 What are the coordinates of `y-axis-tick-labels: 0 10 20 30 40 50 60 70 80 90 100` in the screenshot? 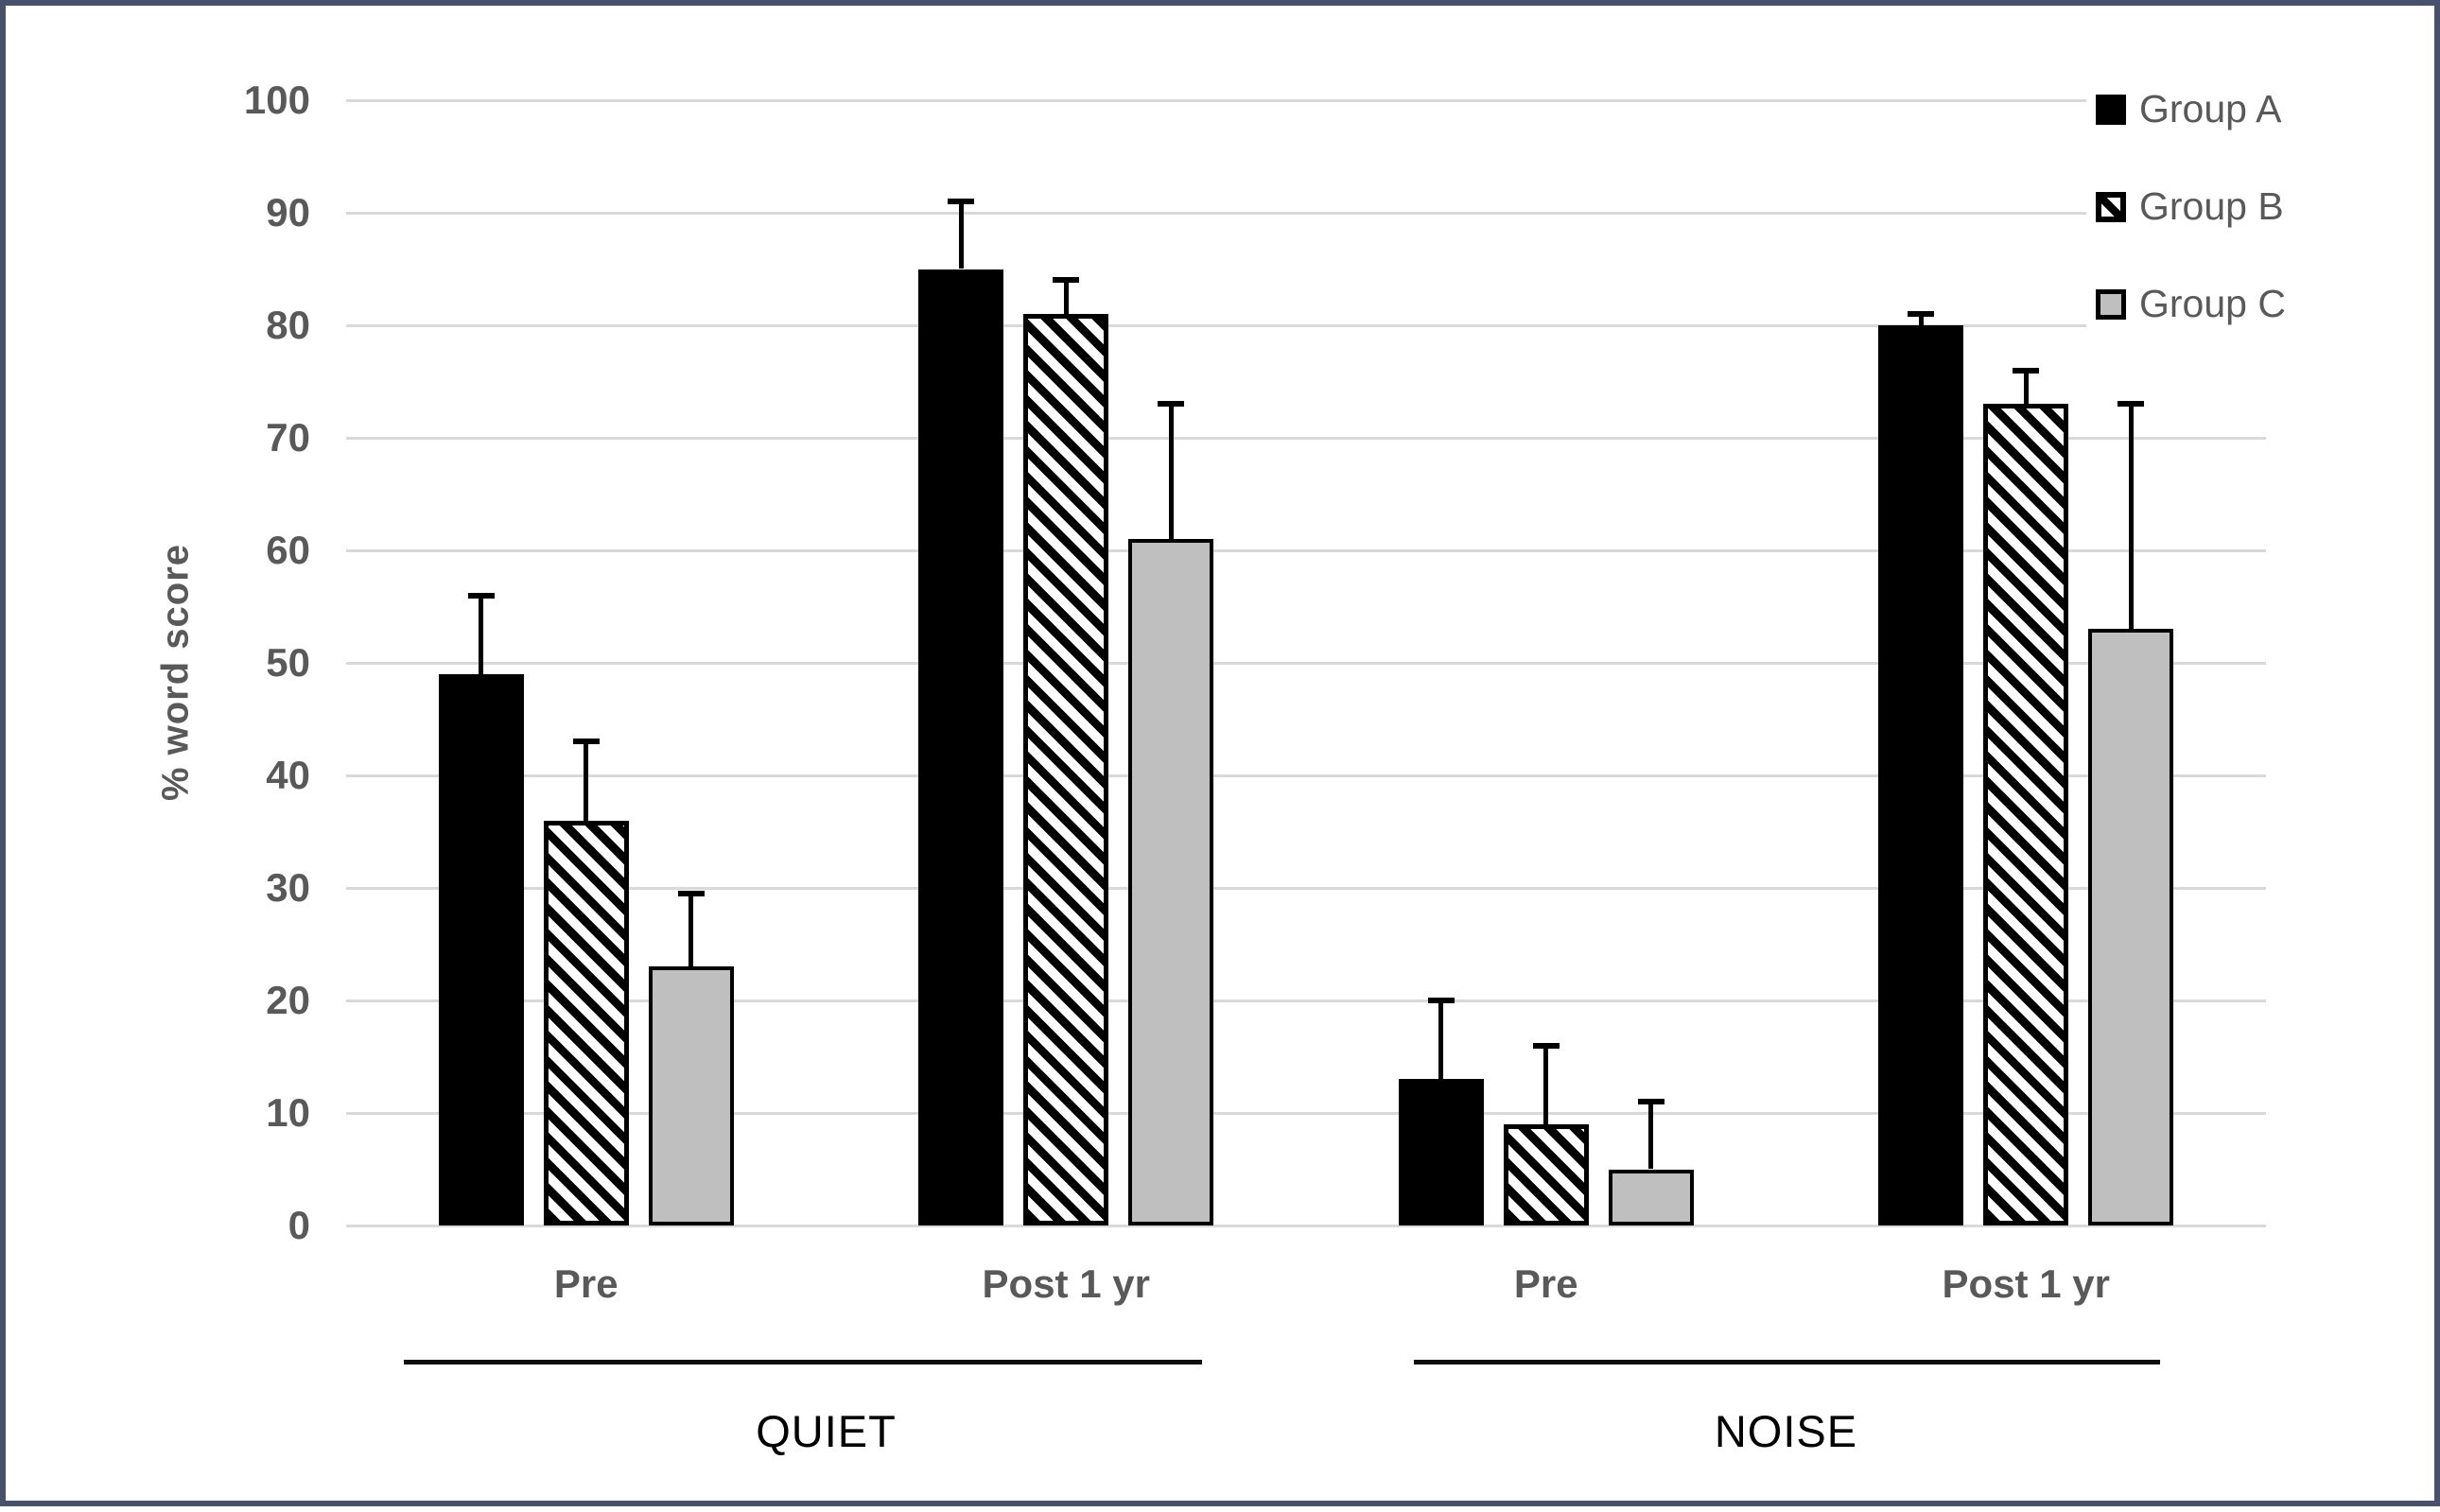 It's located at (158, 759).